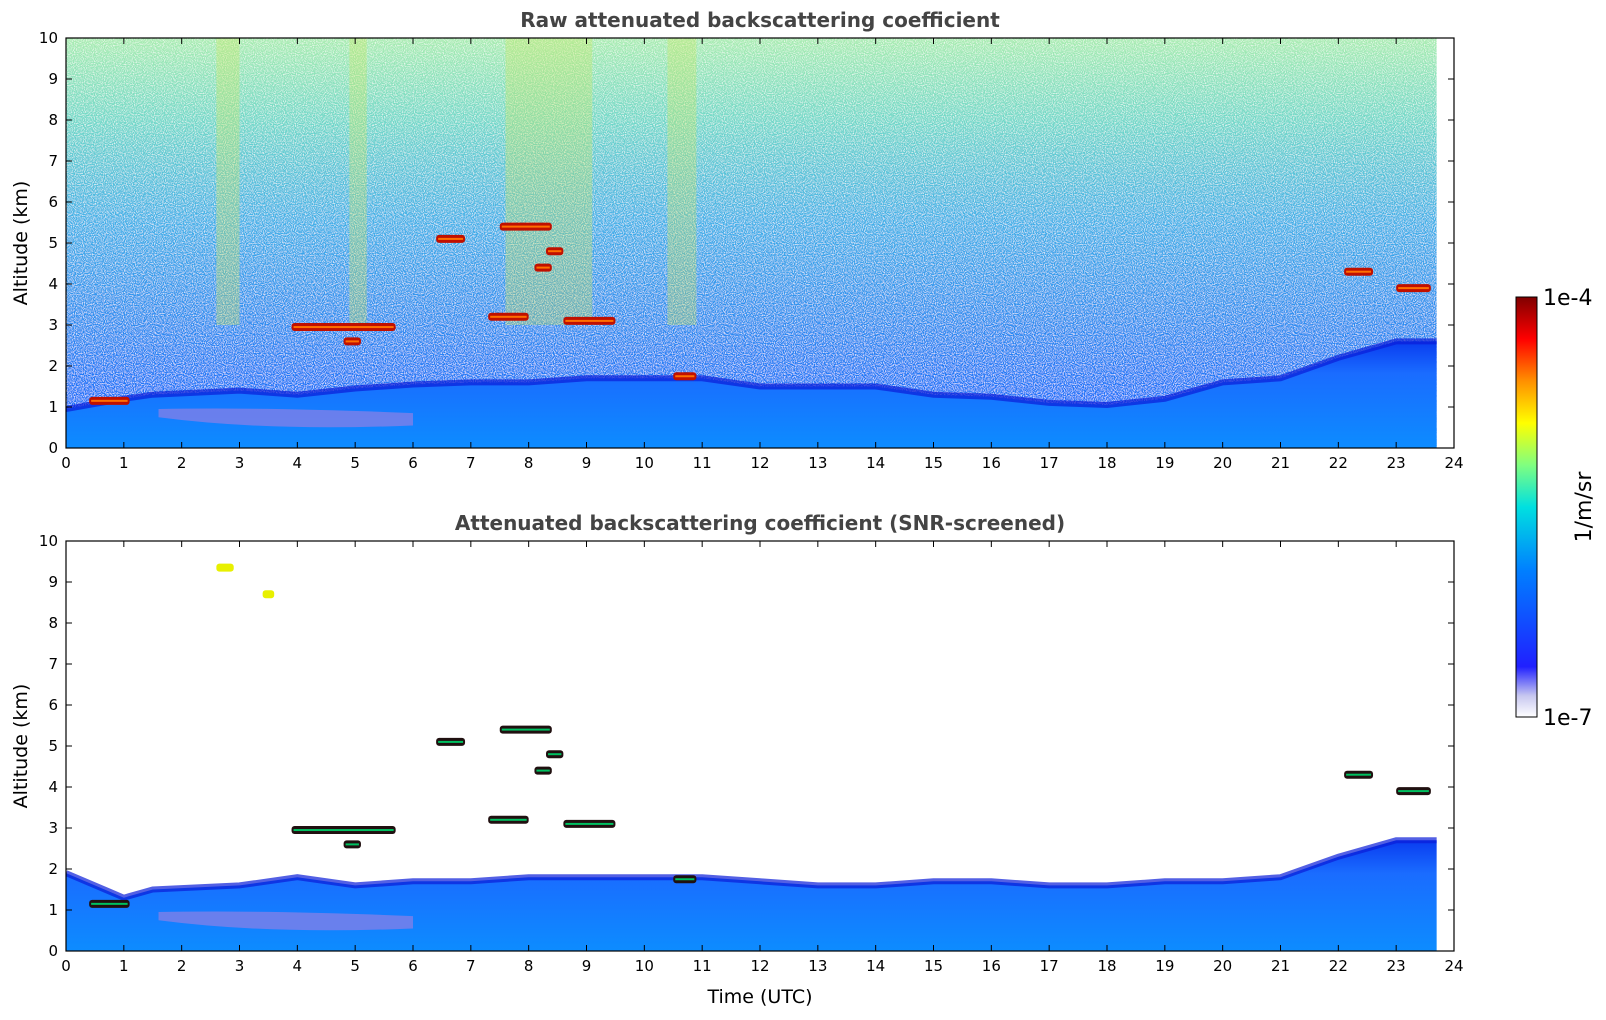  What do you see at coordinates (702, 966) in the screenshot?
I see `screened-x-tick-label: 11` at bounding box center [702, 966].